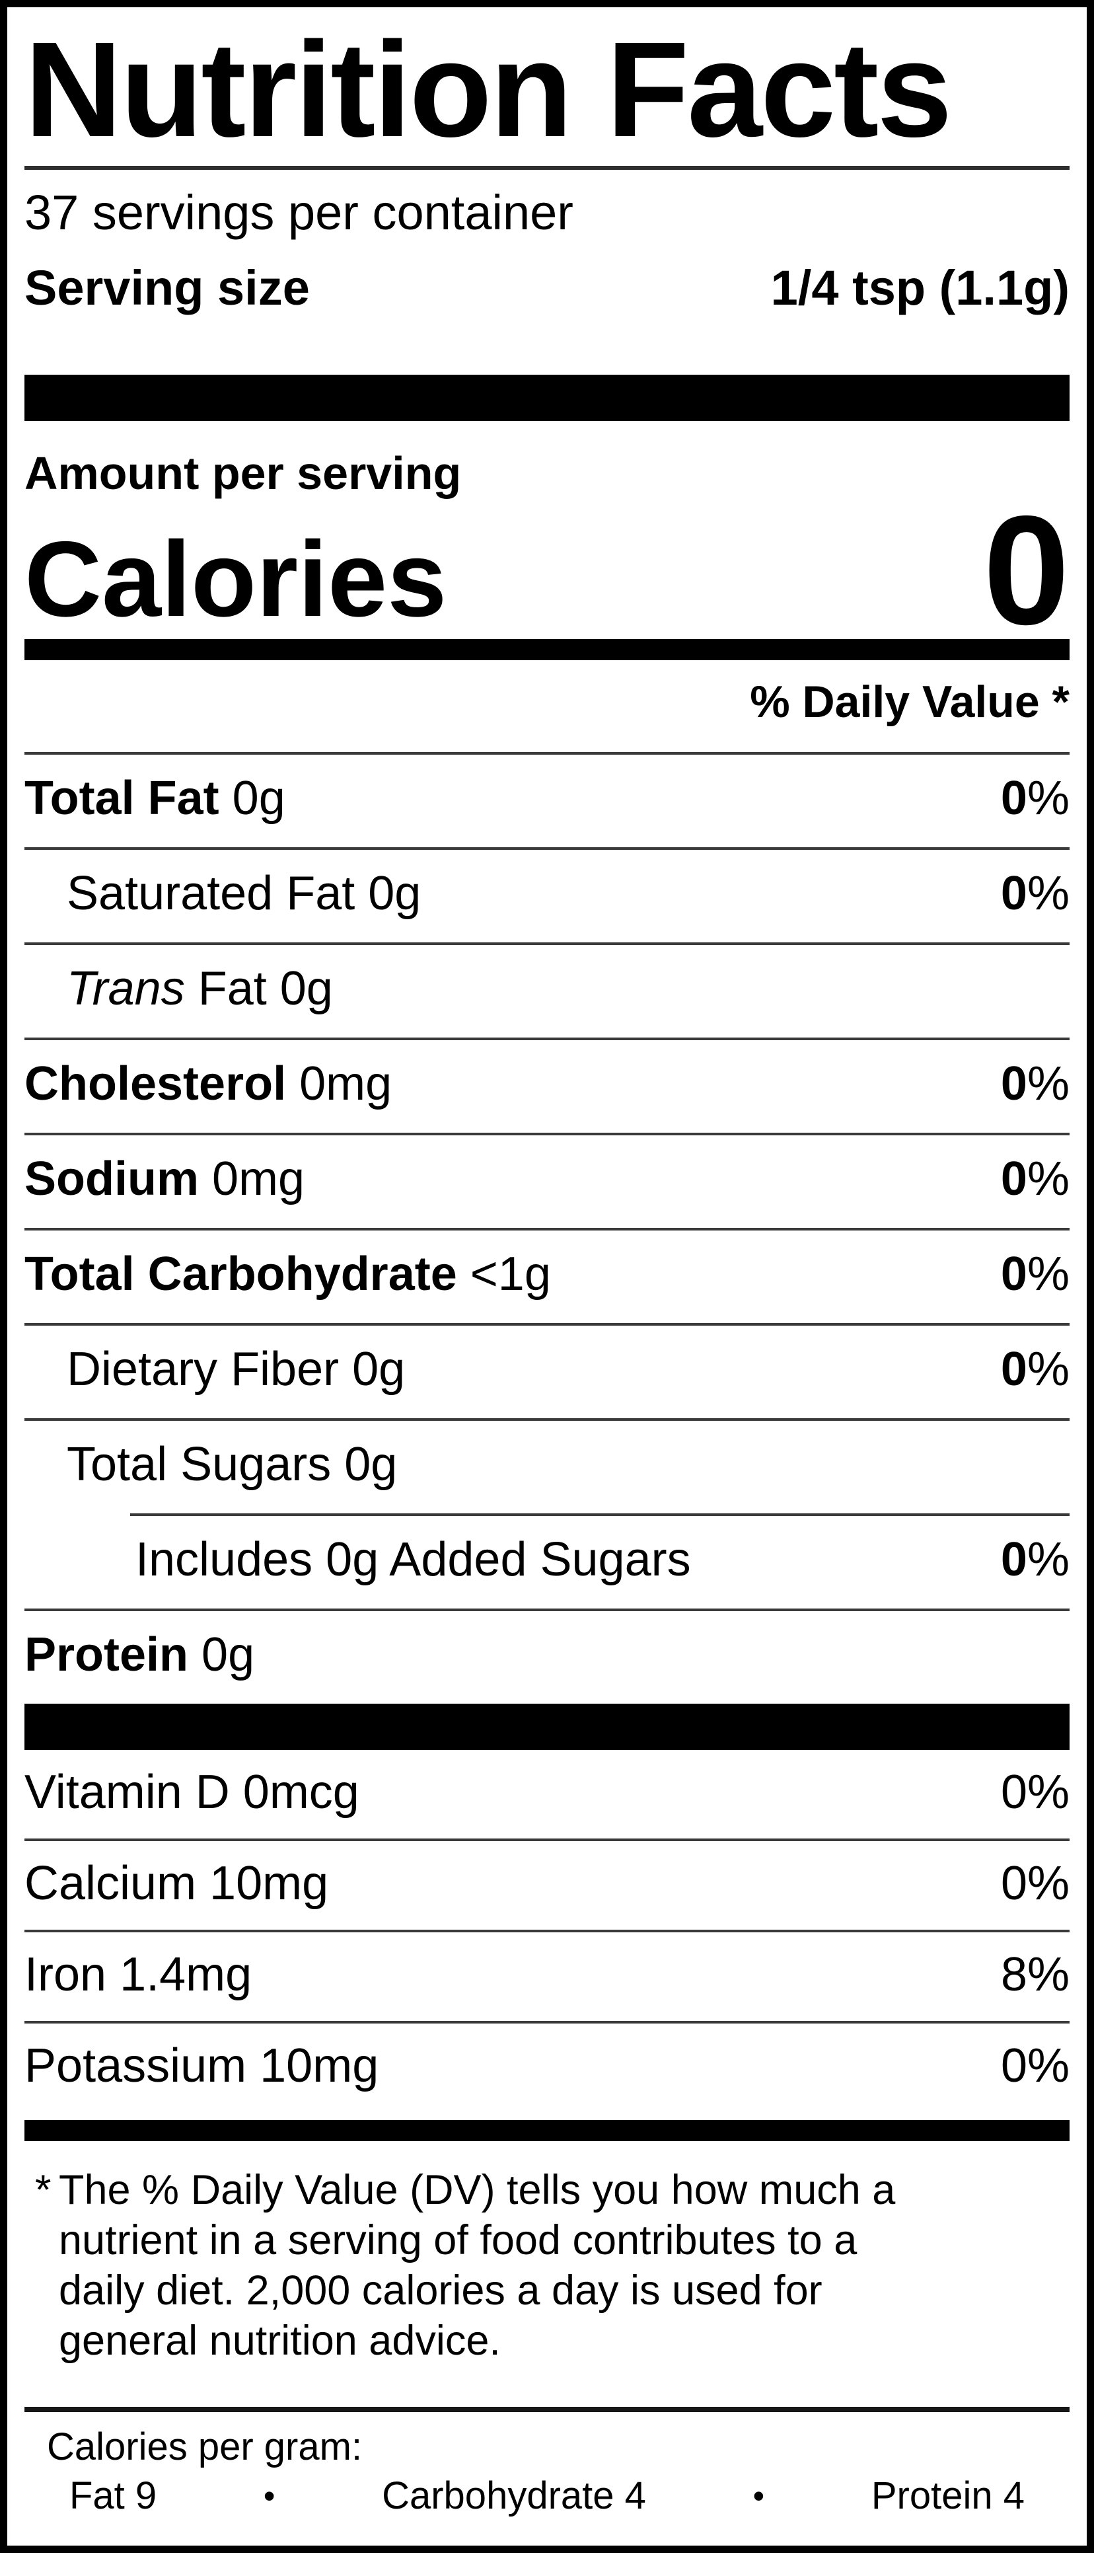 The height and width of the screenshot is (2576, 1094). I want to click on nutrient-row-cholesterol: Cholesterol 0mg 0%, so click(547, 1086).